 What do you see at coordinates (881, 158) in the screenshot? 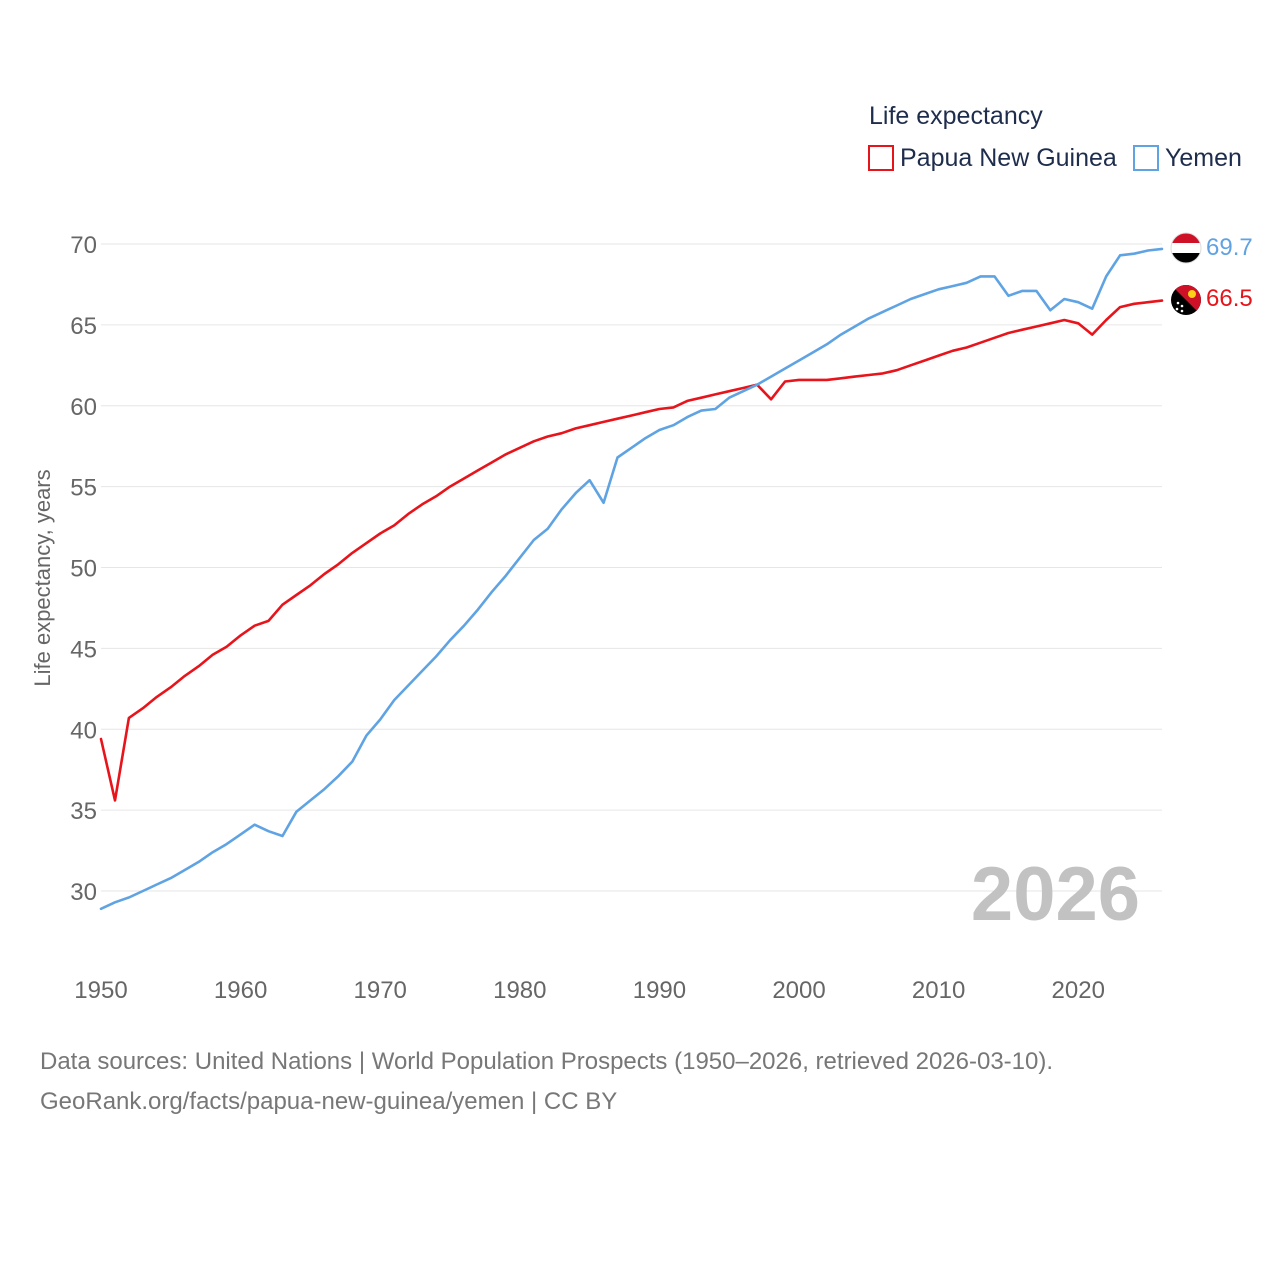
I see `legend-swatch-papua-new-guinea` at bounding box center [881, 158].